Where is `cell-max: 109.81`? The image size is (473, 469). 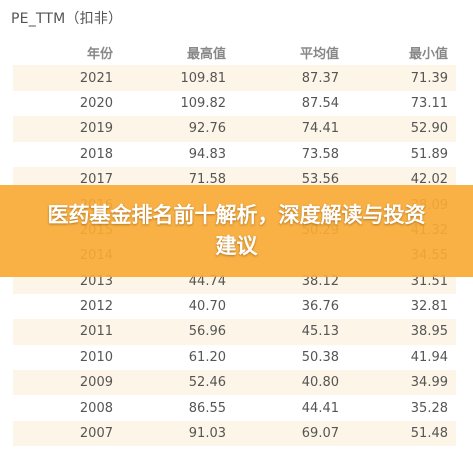
cell-max: 109.81 is located at coordinates (203, 78).